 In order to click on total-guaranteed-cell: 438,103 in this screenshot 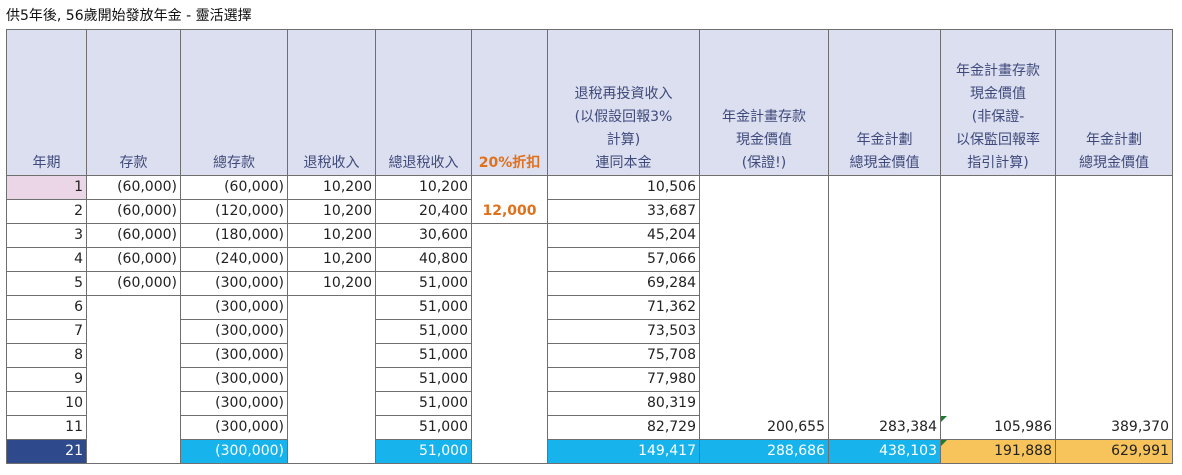, I will do `click(884, 451)`.